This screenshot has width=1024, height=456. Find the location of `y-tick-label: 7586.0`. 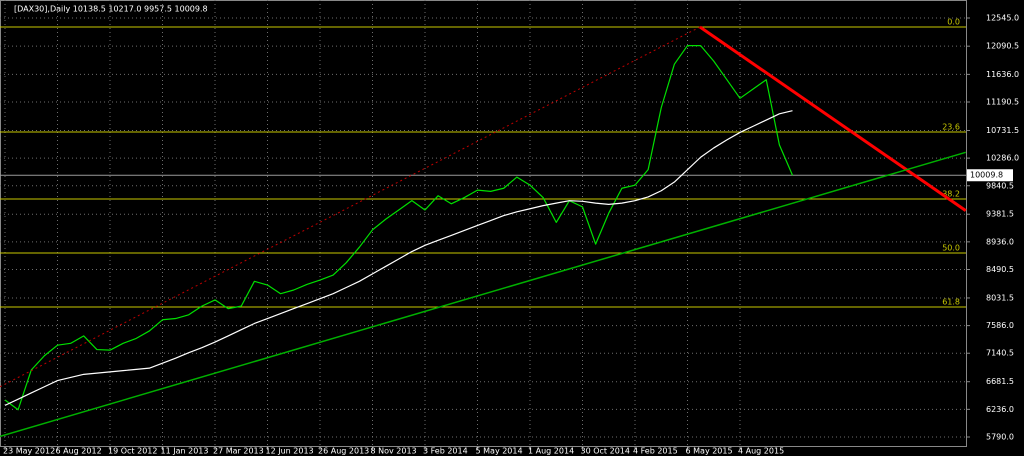

y-tick-label: 7586.0 is located at coordinates (1000, 325).